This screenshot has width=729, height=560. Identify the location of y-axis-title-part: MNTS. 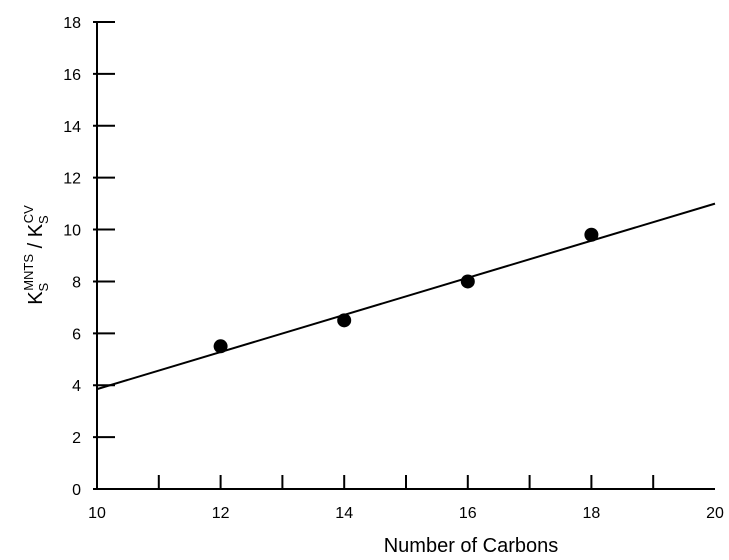
(28, 272).